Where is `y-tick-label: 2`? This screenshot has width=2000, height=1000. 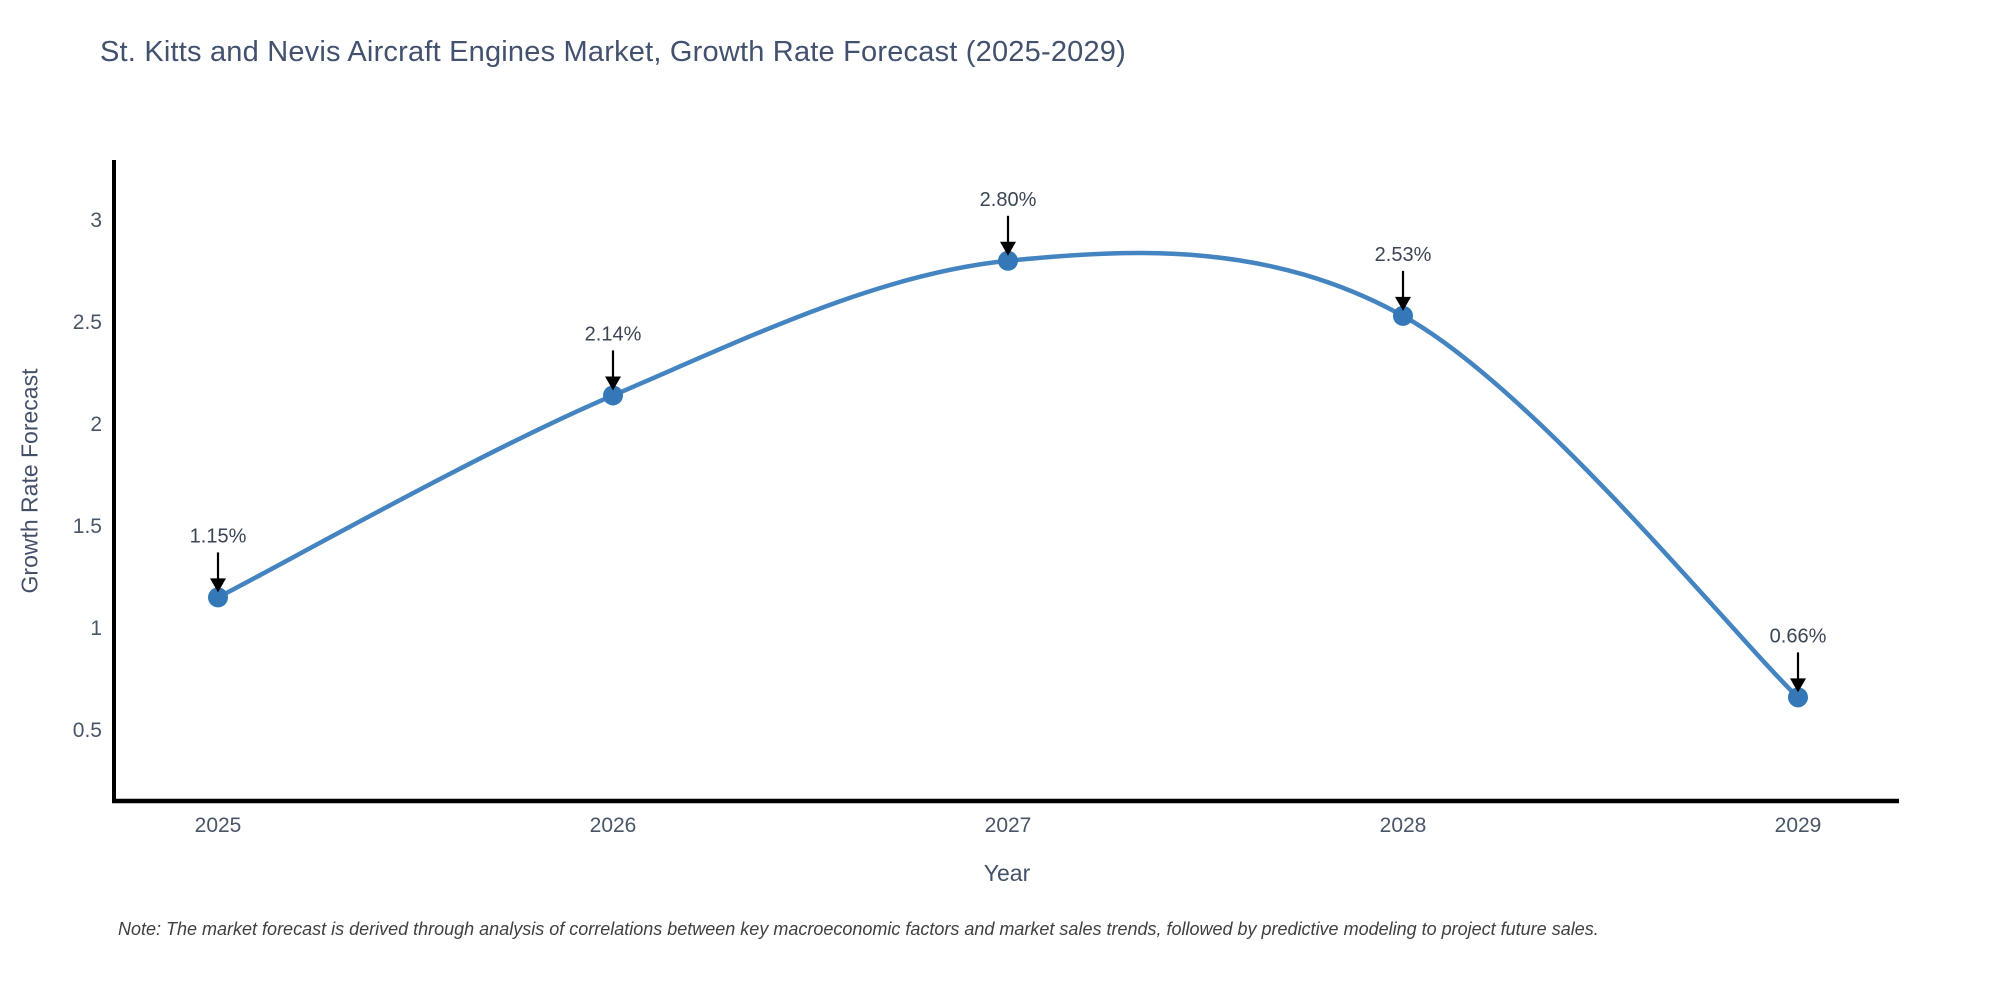
y-tick-label: 2 is located at coordinates (96, 424).